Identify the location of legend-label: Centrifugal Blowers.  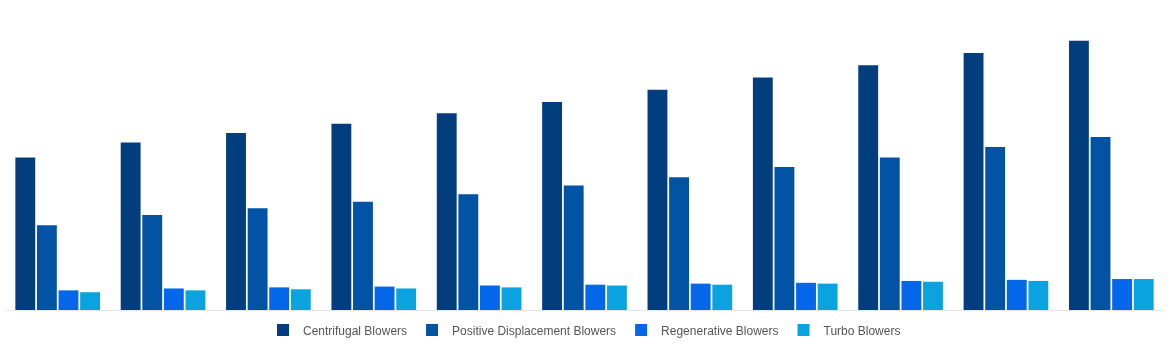
(355, 330).